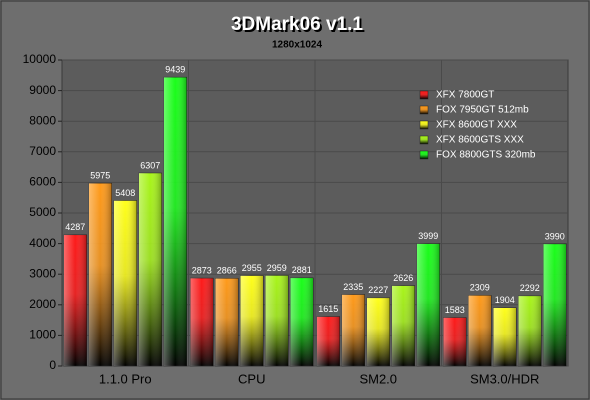  Describe the element at coordinates (555, 236) in the screenshot. I see `value-label: 3990` at that location.